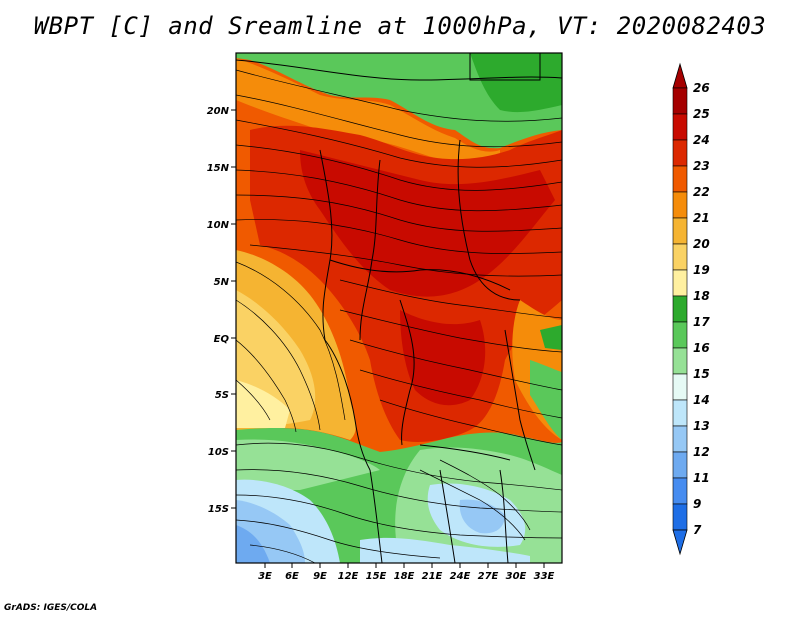 Image resolution: width=800 pixels, height=618 pixels. I want to click on lon-label: 30E, so click(516, 576).